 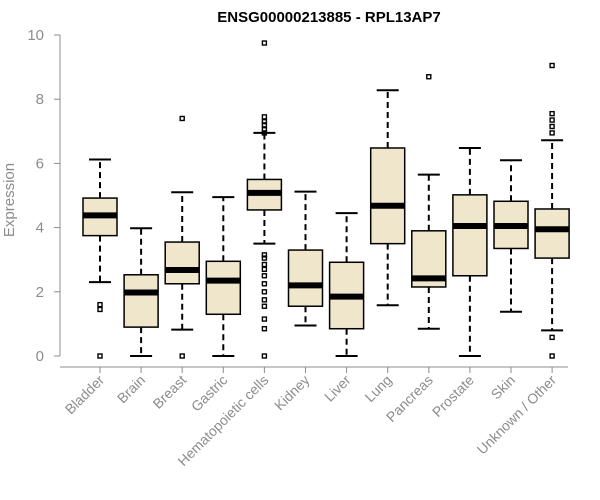 What do you see at coordinates (85, 395) in the screenshot?
I see `x-tick-label: Bladder` at bounding box center [85, 395].